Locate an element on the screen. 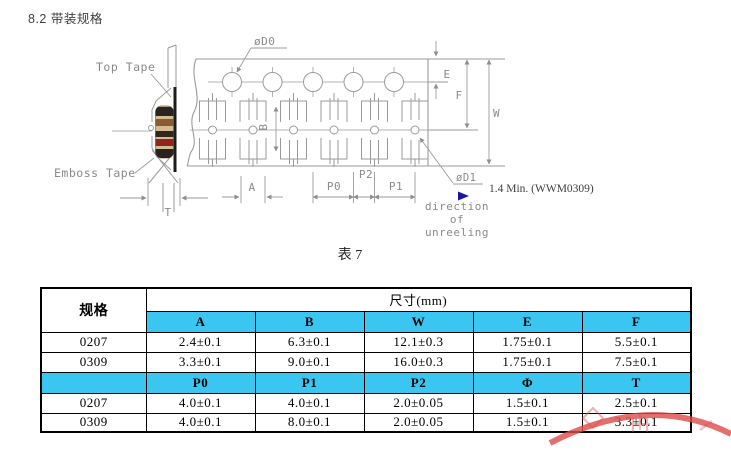 This screenshot has height=452, width=731. dim-e-label: E is located at coordinates (446, 74).